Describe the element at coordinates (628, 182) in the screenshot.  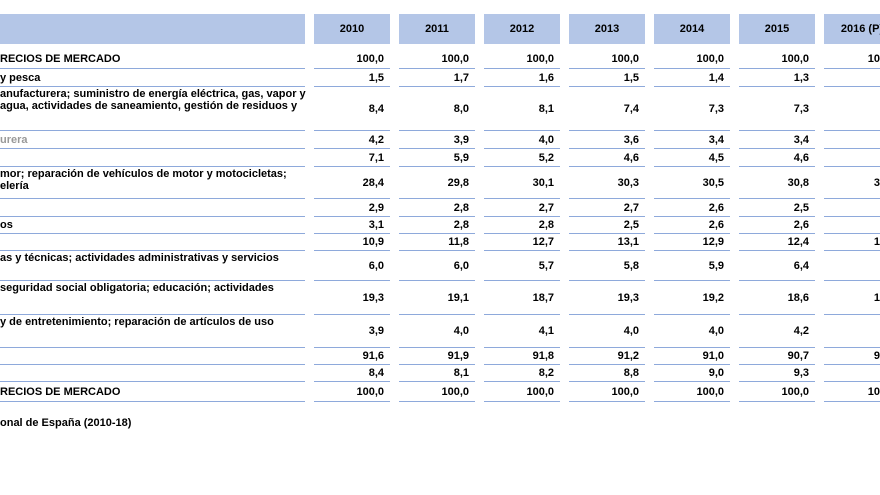
I see `cell-value: 30,3` at that location.